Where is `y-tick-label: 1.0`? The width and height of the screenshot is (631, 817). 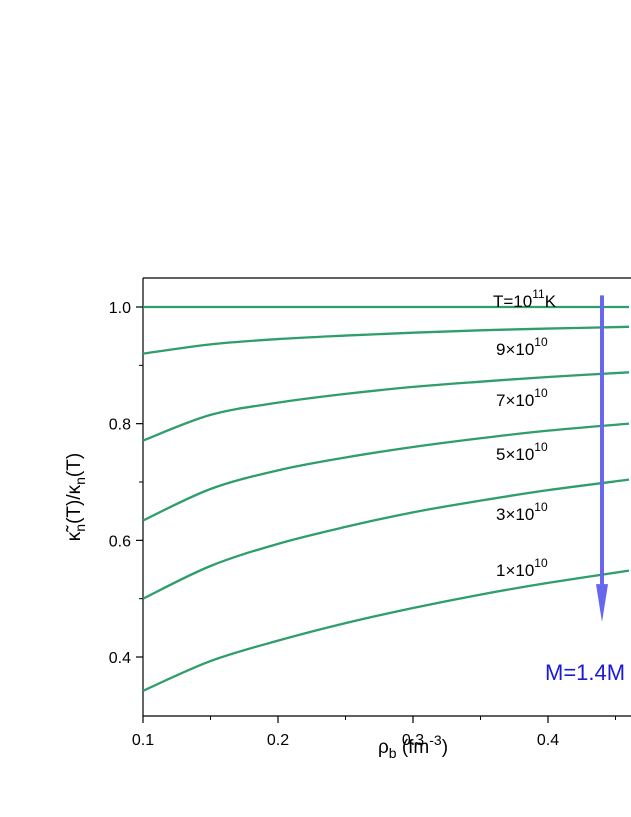 y-tick-label: 1.0 is located at coordinates (120, 308).